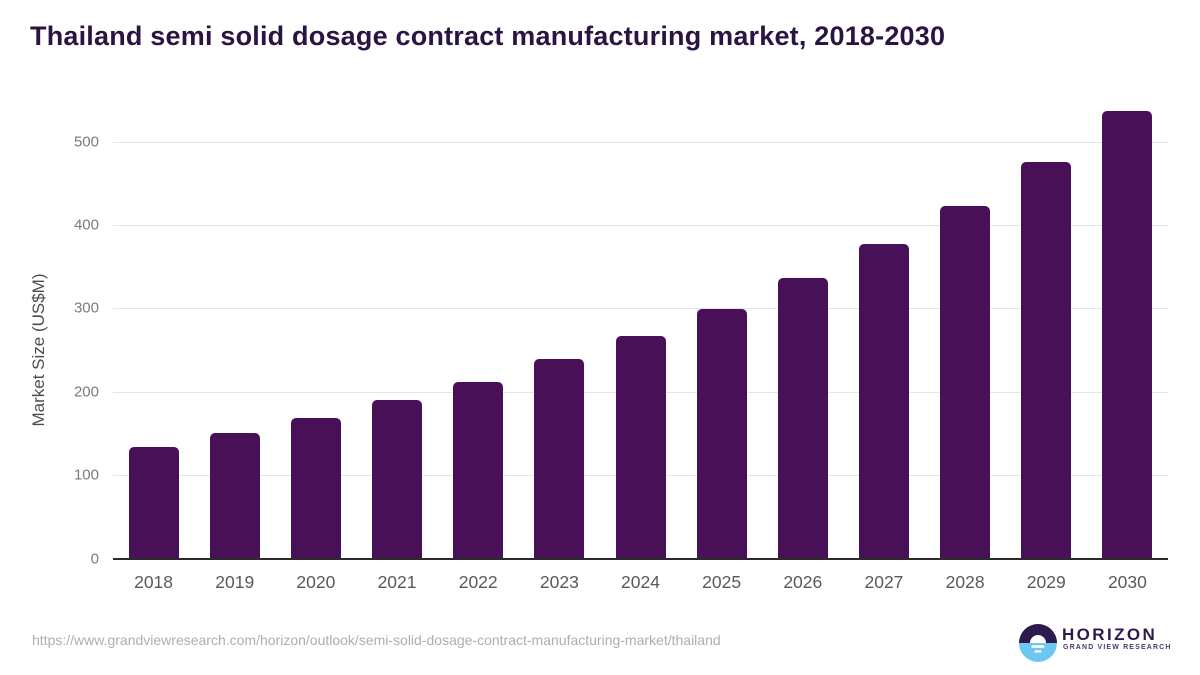 The width and height of the screenshot is (1200, 675). I want to click on horizon-logo-subtitle: GRAND VIEW RESEARCH, so click(1117, 647).